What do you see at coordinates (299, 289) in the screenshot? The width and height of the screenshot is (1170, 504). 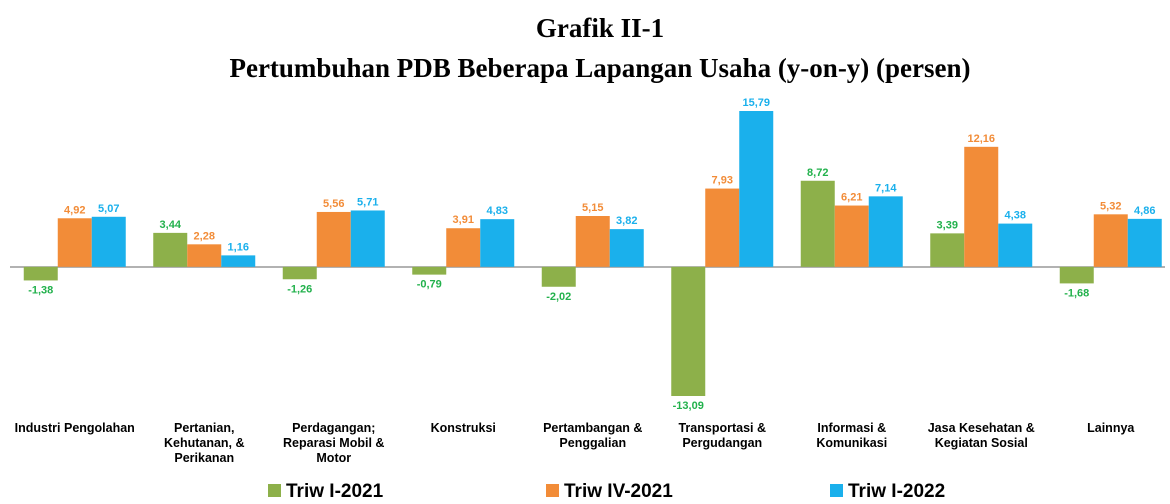 I see `value-label: -1,26` at bounding box center [299, 289].